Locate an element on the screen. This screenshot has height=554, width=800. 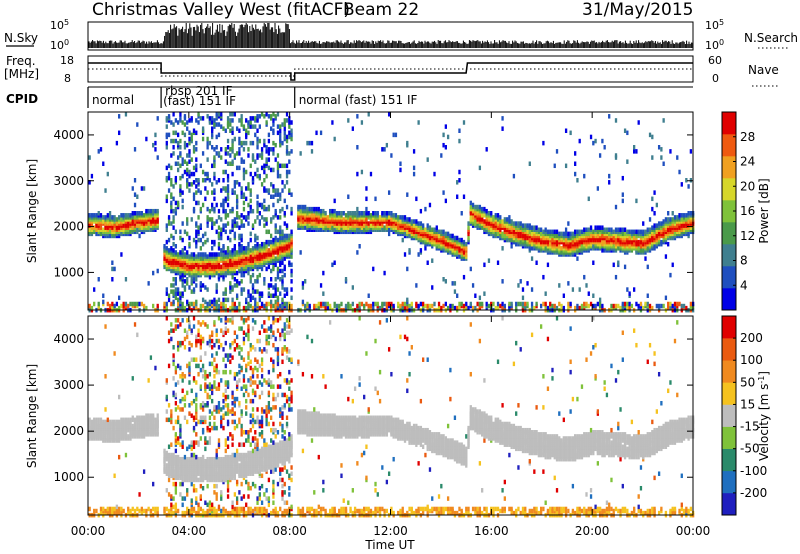
freq-series is located at coordinates (390, 71).